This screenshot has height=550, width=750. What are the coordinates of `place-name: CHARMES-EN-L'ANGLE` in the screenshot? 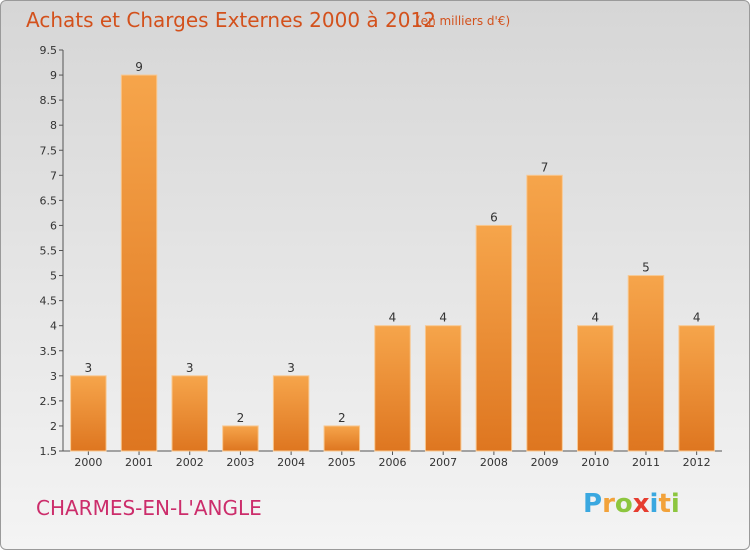 It's located at (149, 508).